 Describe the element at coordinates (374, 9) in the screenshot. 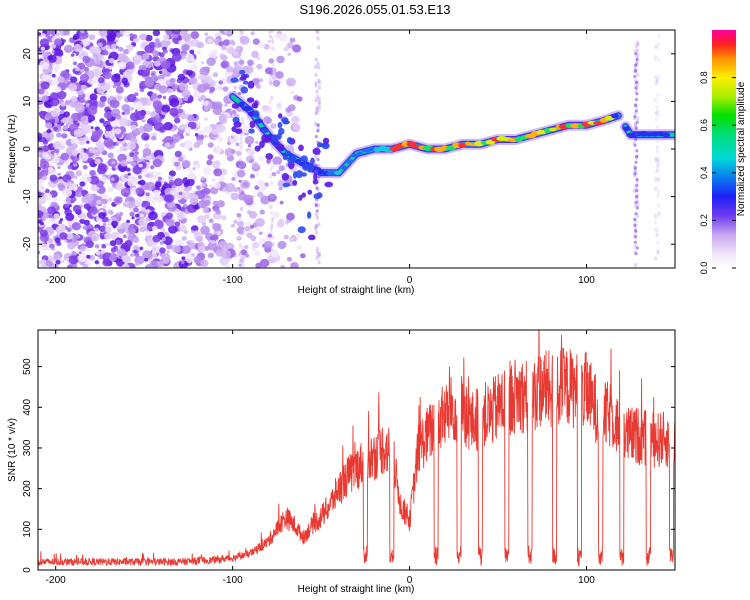

I see `figure-title: S196.2026.055.01.53.E13` at that location.